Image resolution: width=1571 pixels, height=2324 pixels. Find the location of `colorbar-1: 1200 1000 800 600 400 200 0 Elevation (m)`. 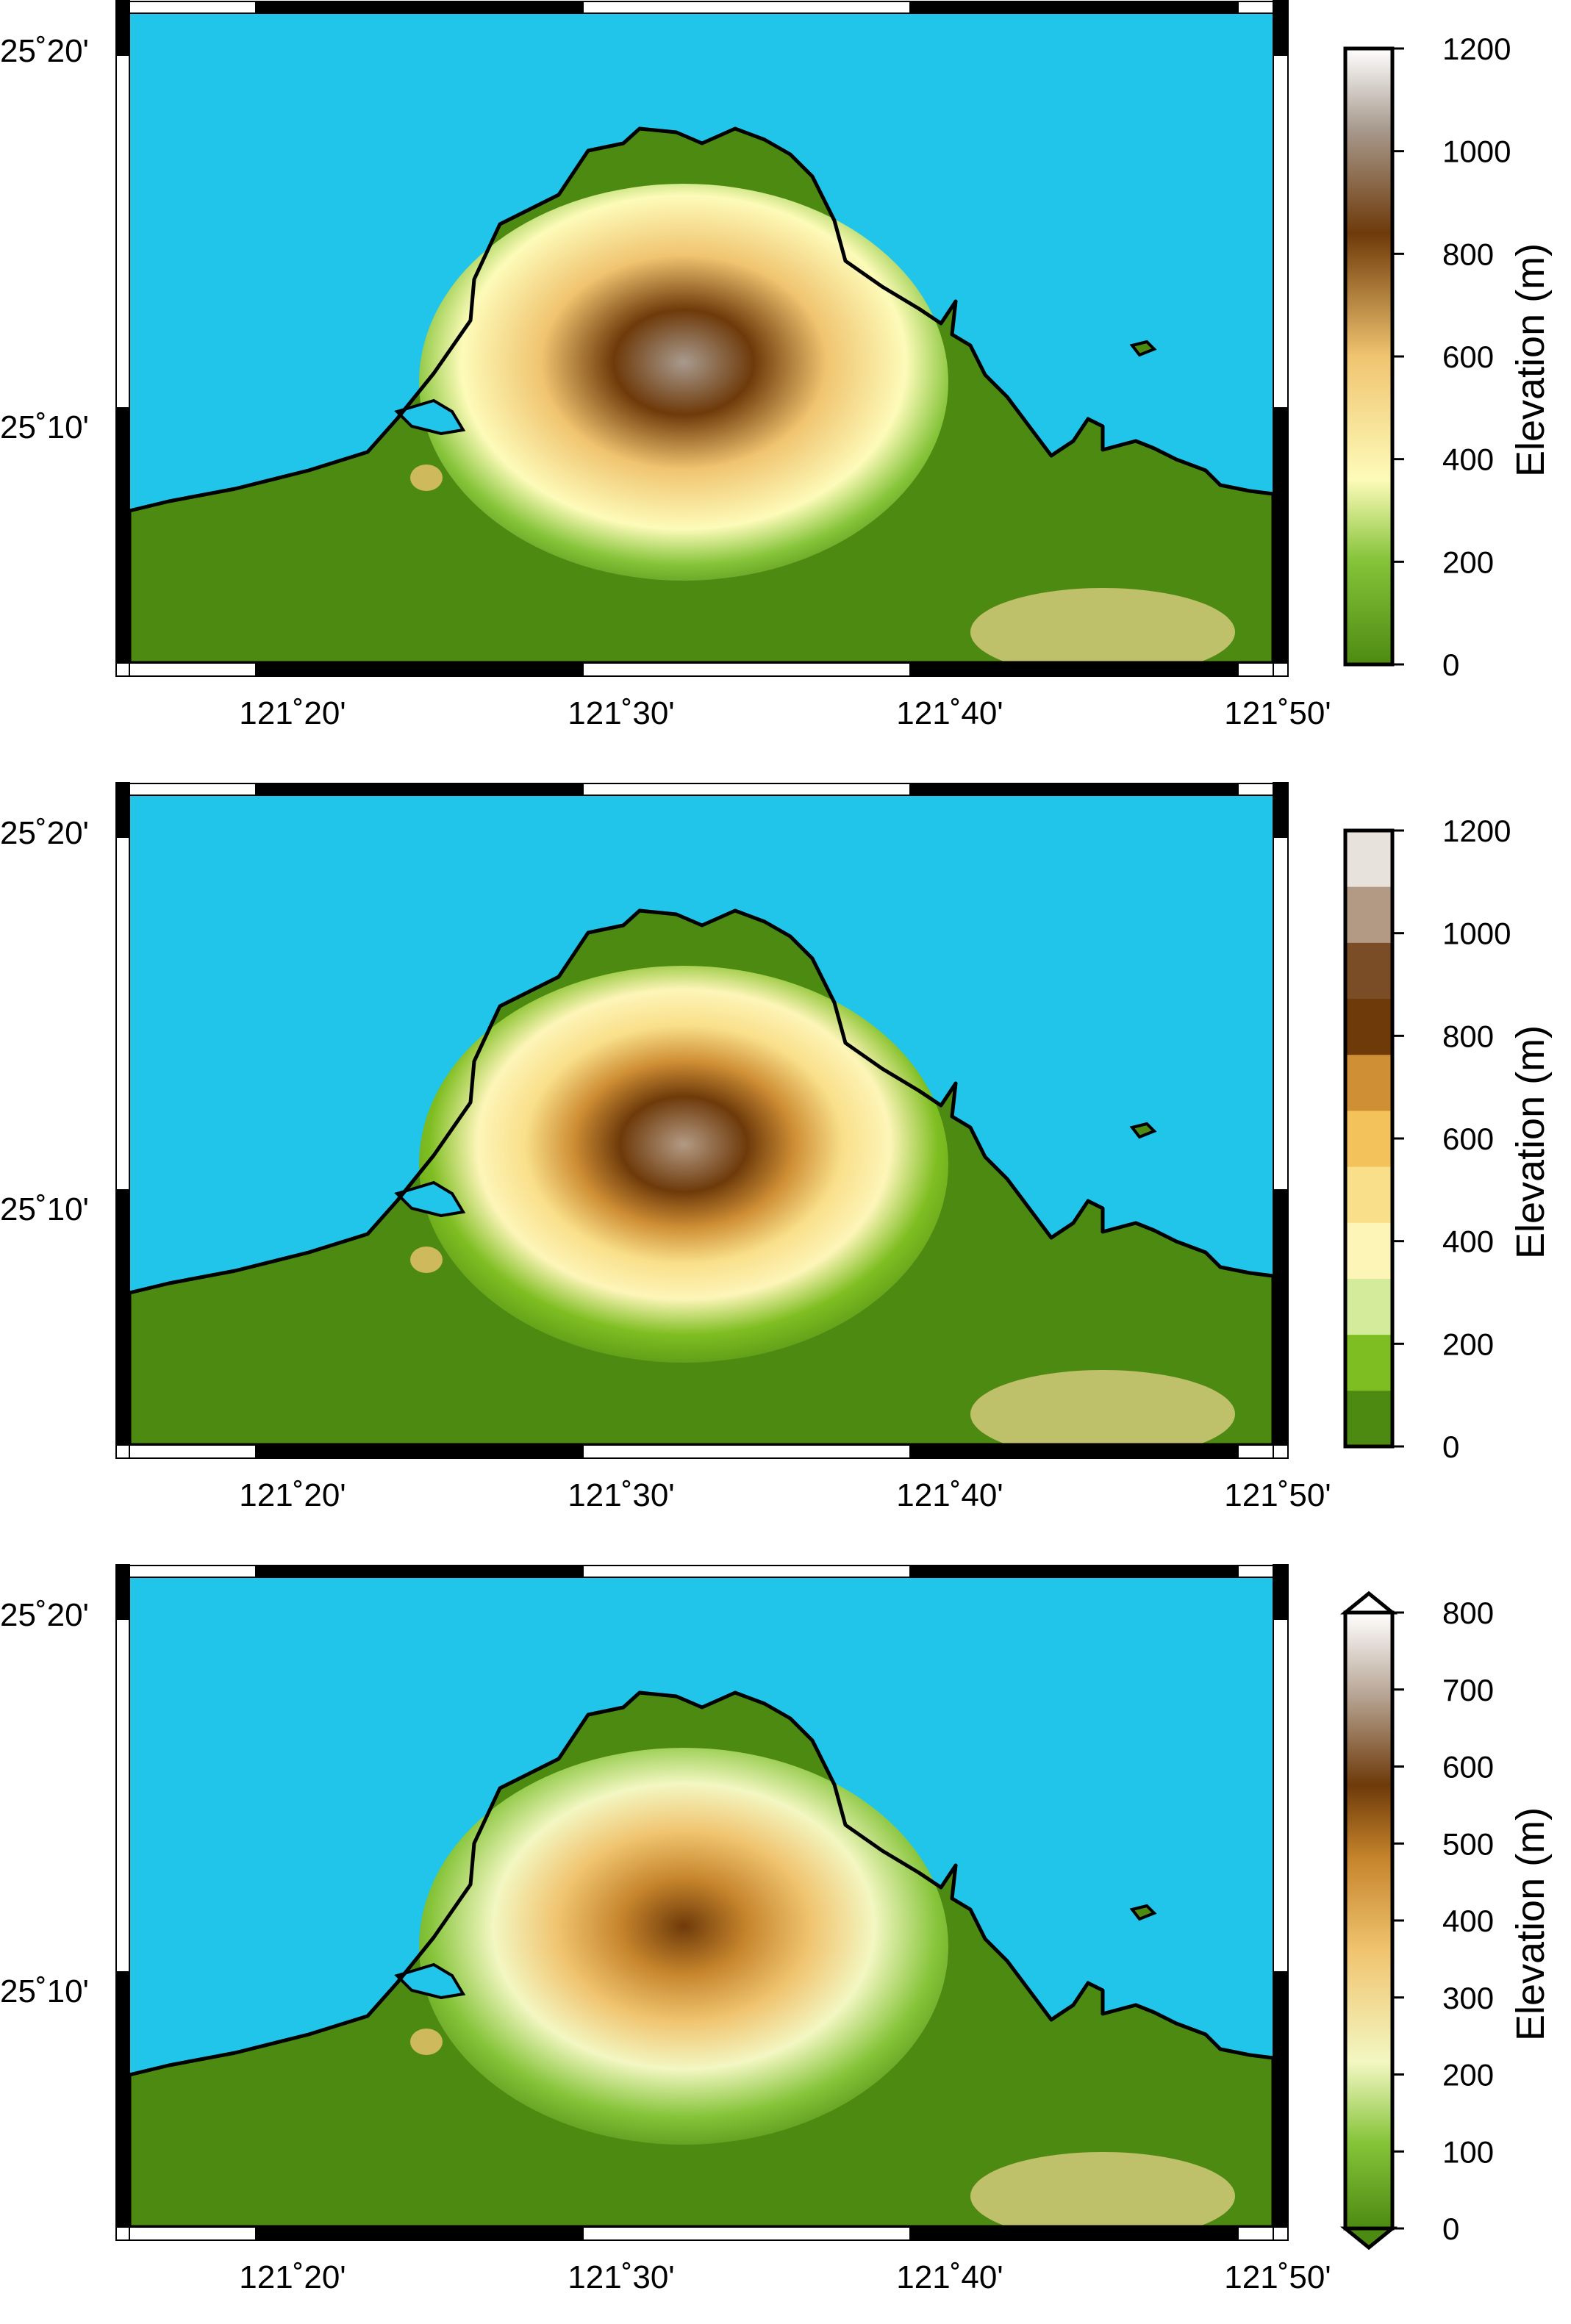

colorbar-1: 1200 1000 800 600 400 200 0 Elevation (m) is located at coordinates (1448, 357).